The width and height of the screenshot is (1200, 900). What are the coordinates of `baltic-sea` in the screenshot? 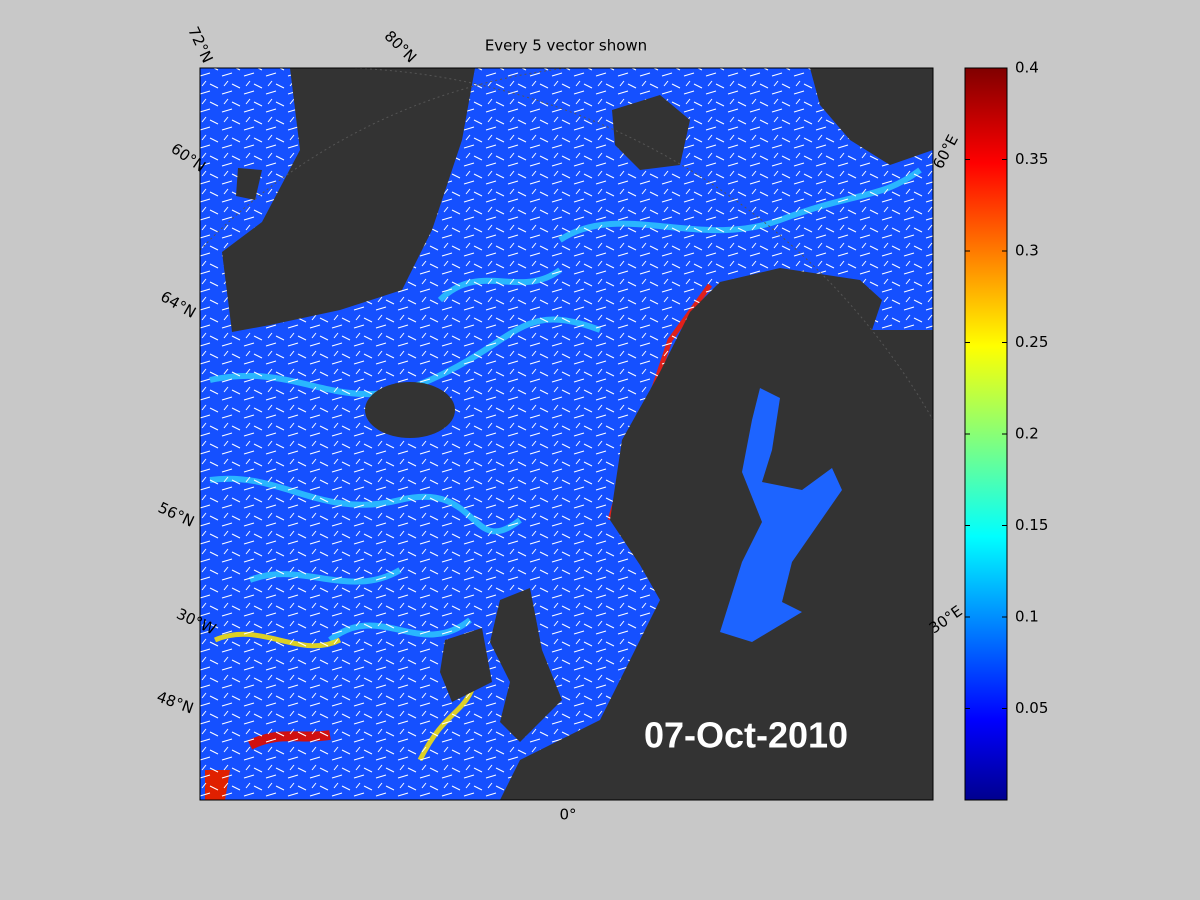 It's located at (781, 515).